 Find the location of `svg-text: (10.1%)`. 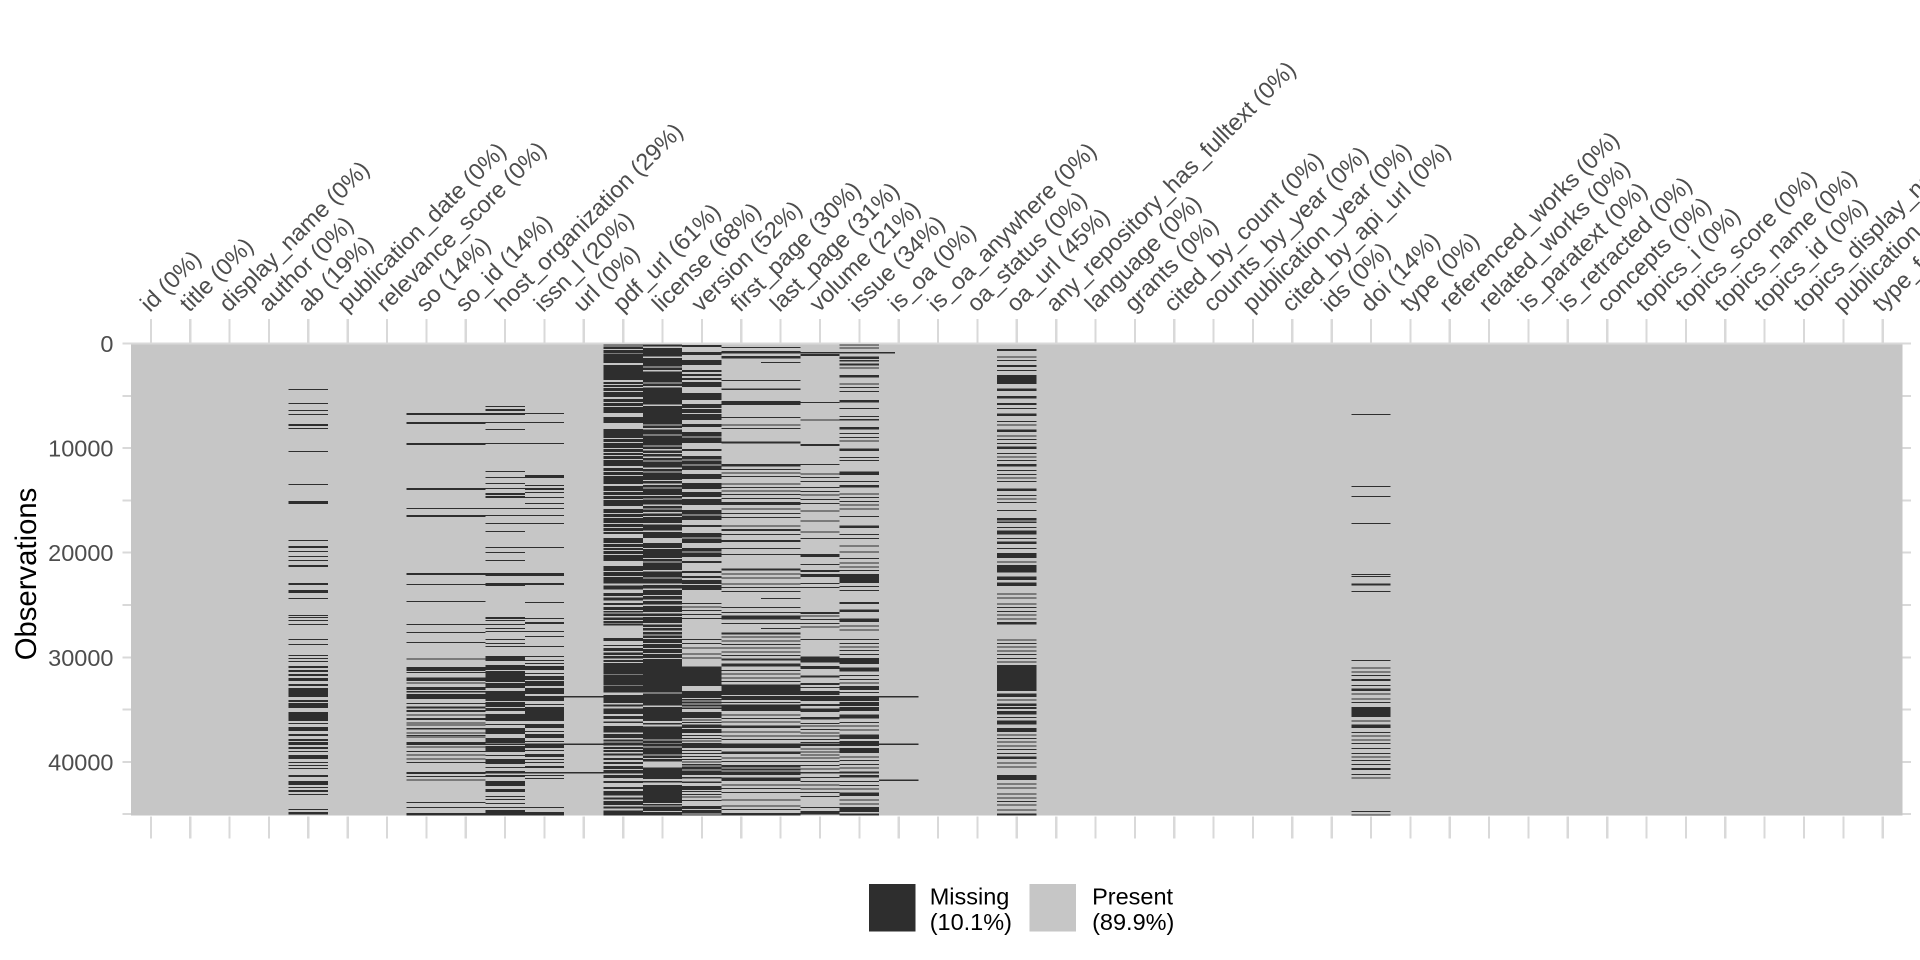

svg-text: (10.1%) is located at coordinates (971, 922).